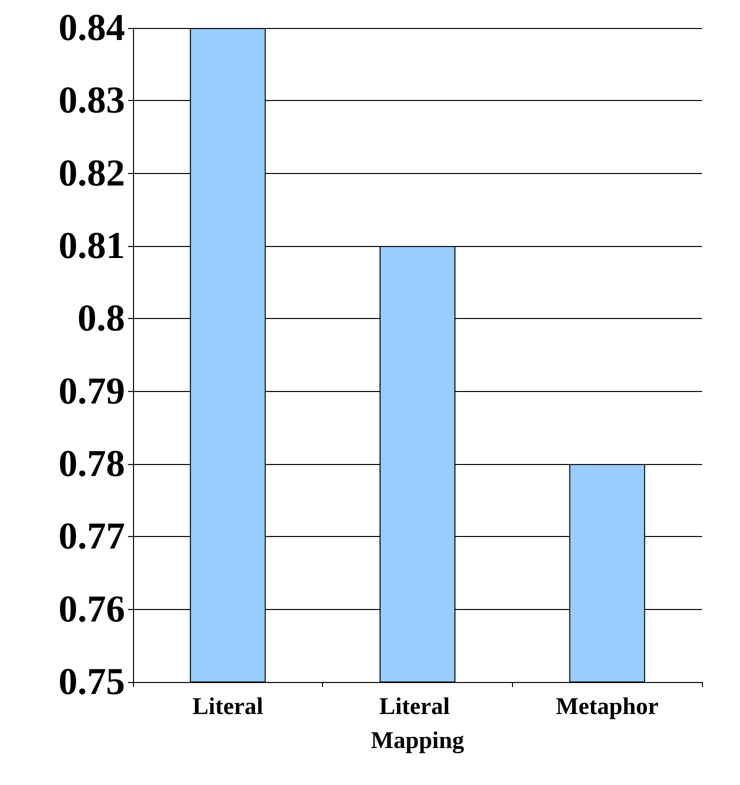 This screenshot has width=740, height=785. I want to click on x-tick-label: Literal, so click(228, 707).